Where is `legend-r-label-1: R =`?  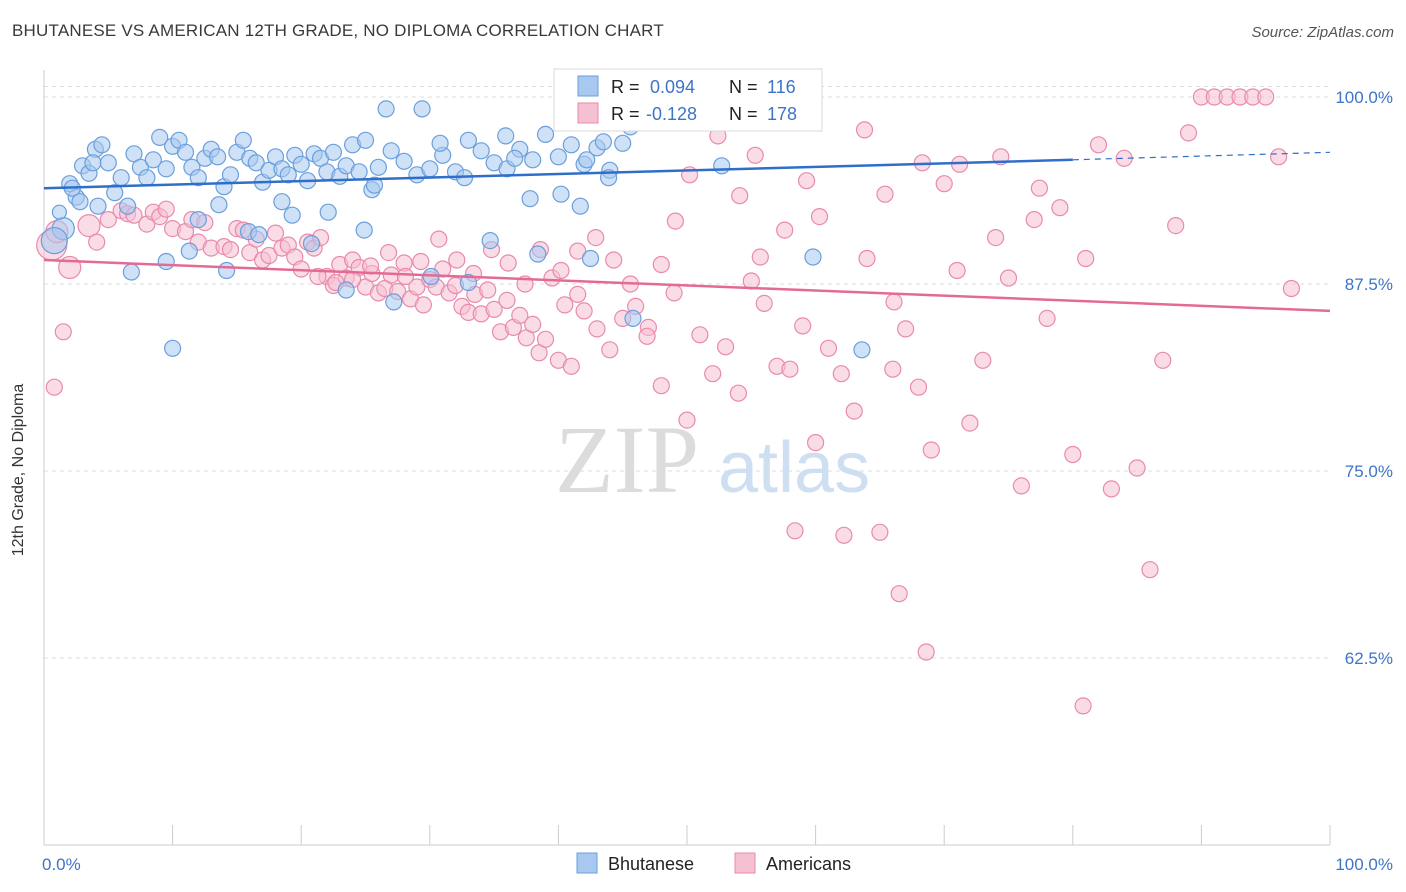
legend-r-label-1: R = is located at coordinates (625, 87).